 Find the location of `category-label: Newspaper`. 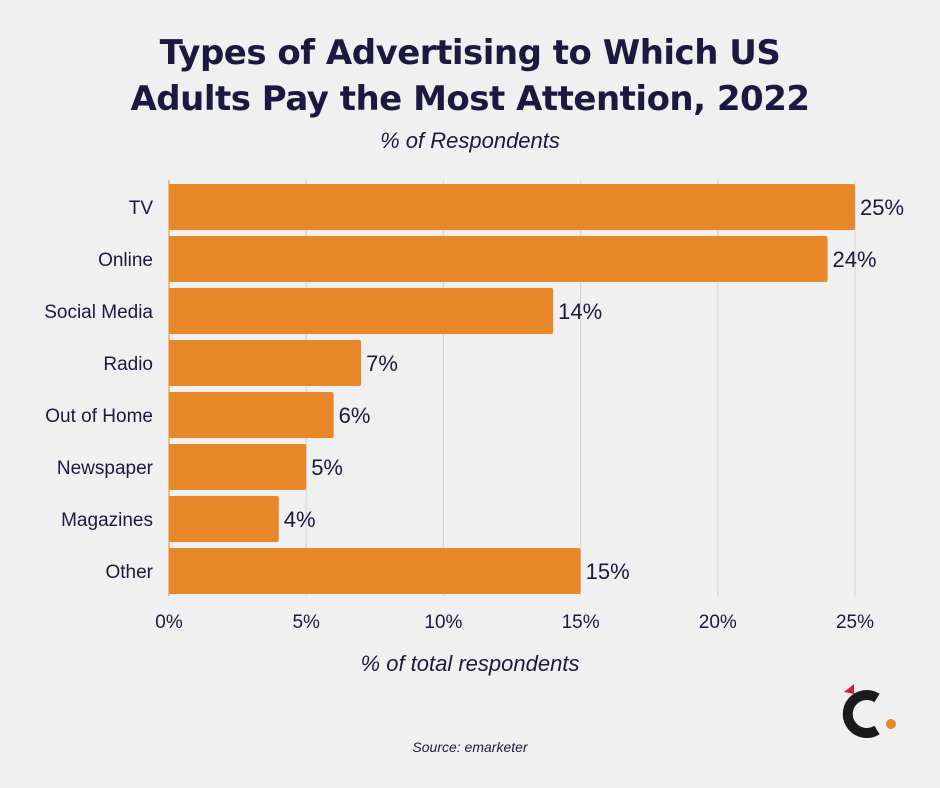

category-label: Newspaper is located at coordinates (105, 468).